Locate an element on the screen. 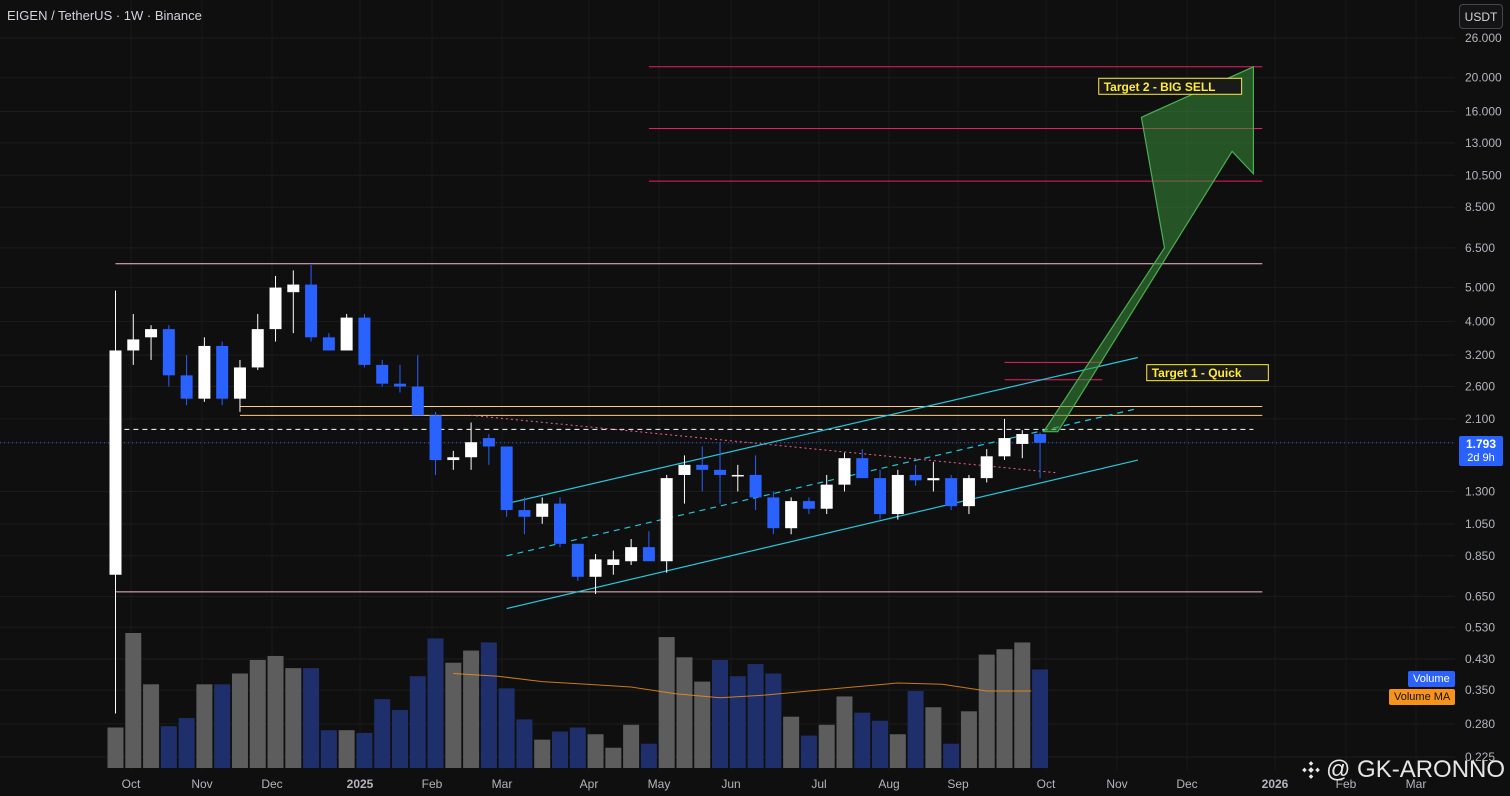 This screenshot has width=1510, height=796. price-axis-label: 0.350 is located at coordinates (1480, 690).